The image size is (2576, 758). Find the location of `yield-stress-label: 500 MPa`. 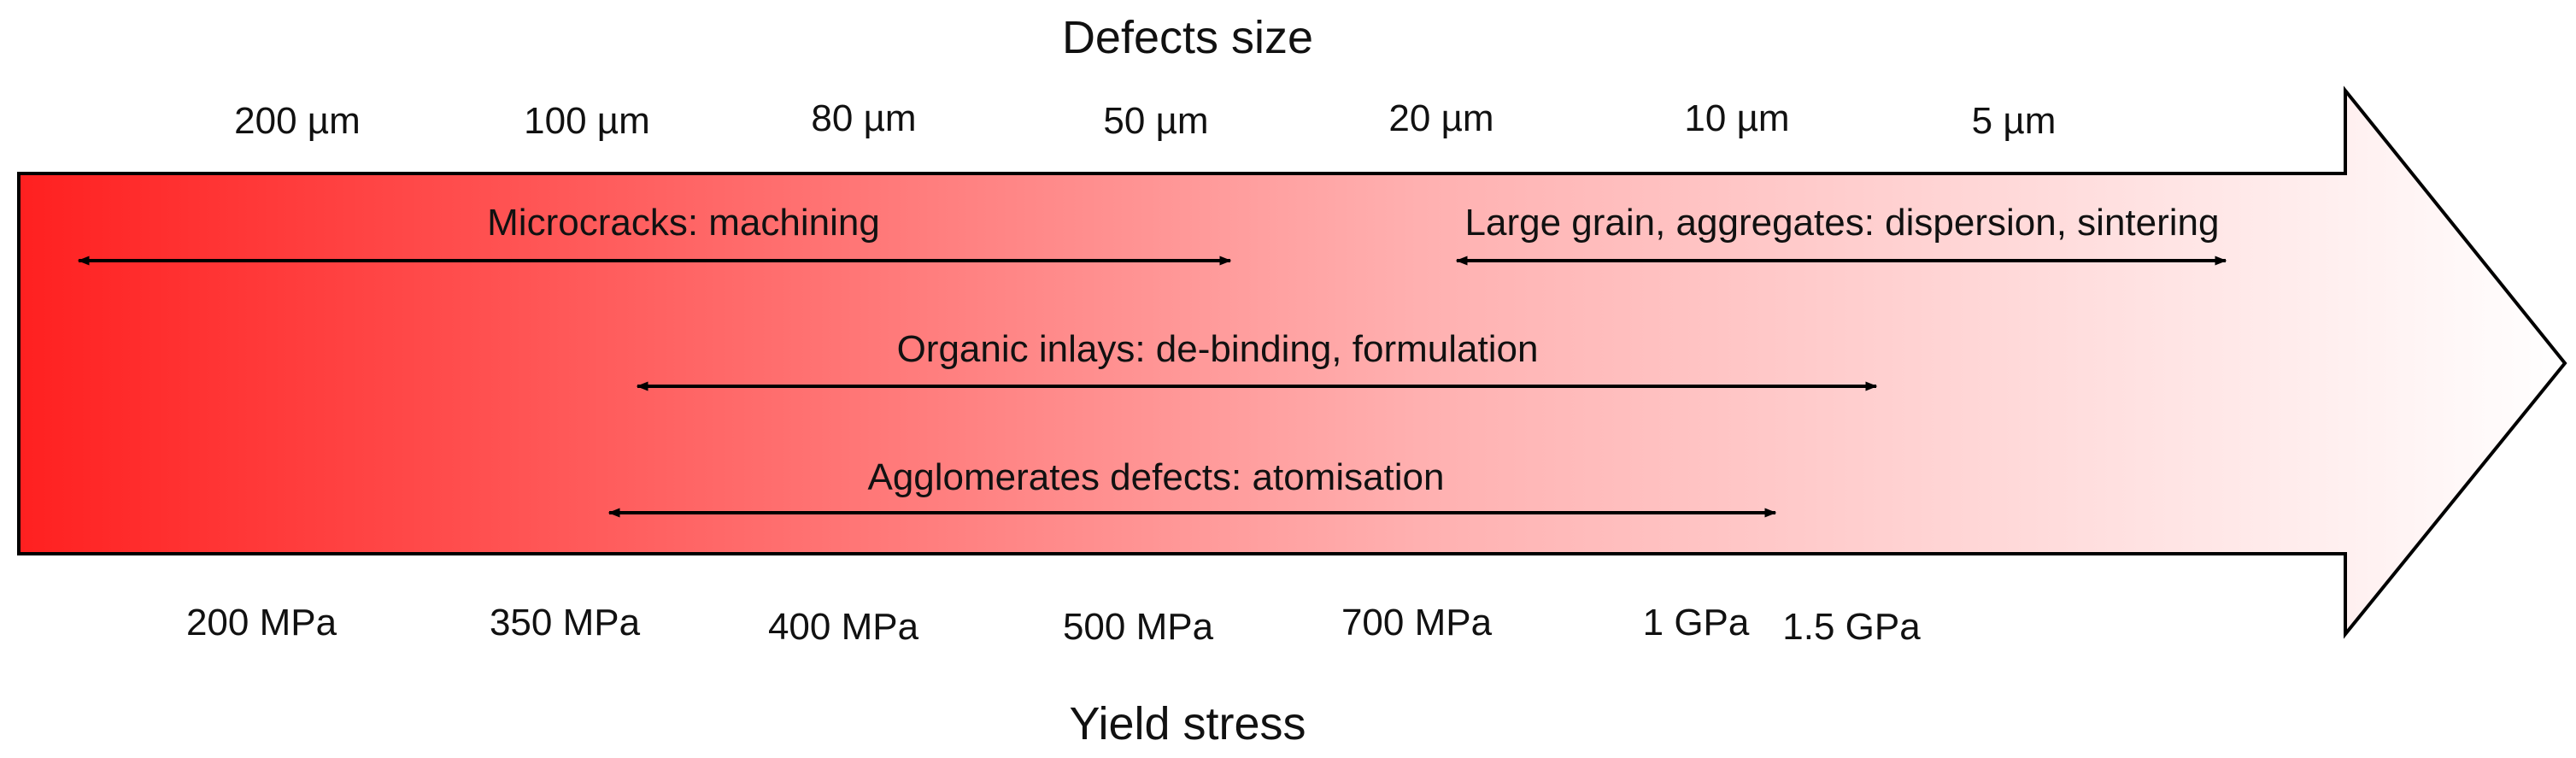

yield-stress-label: 500 MPa is located at coordinates (1138, 627).